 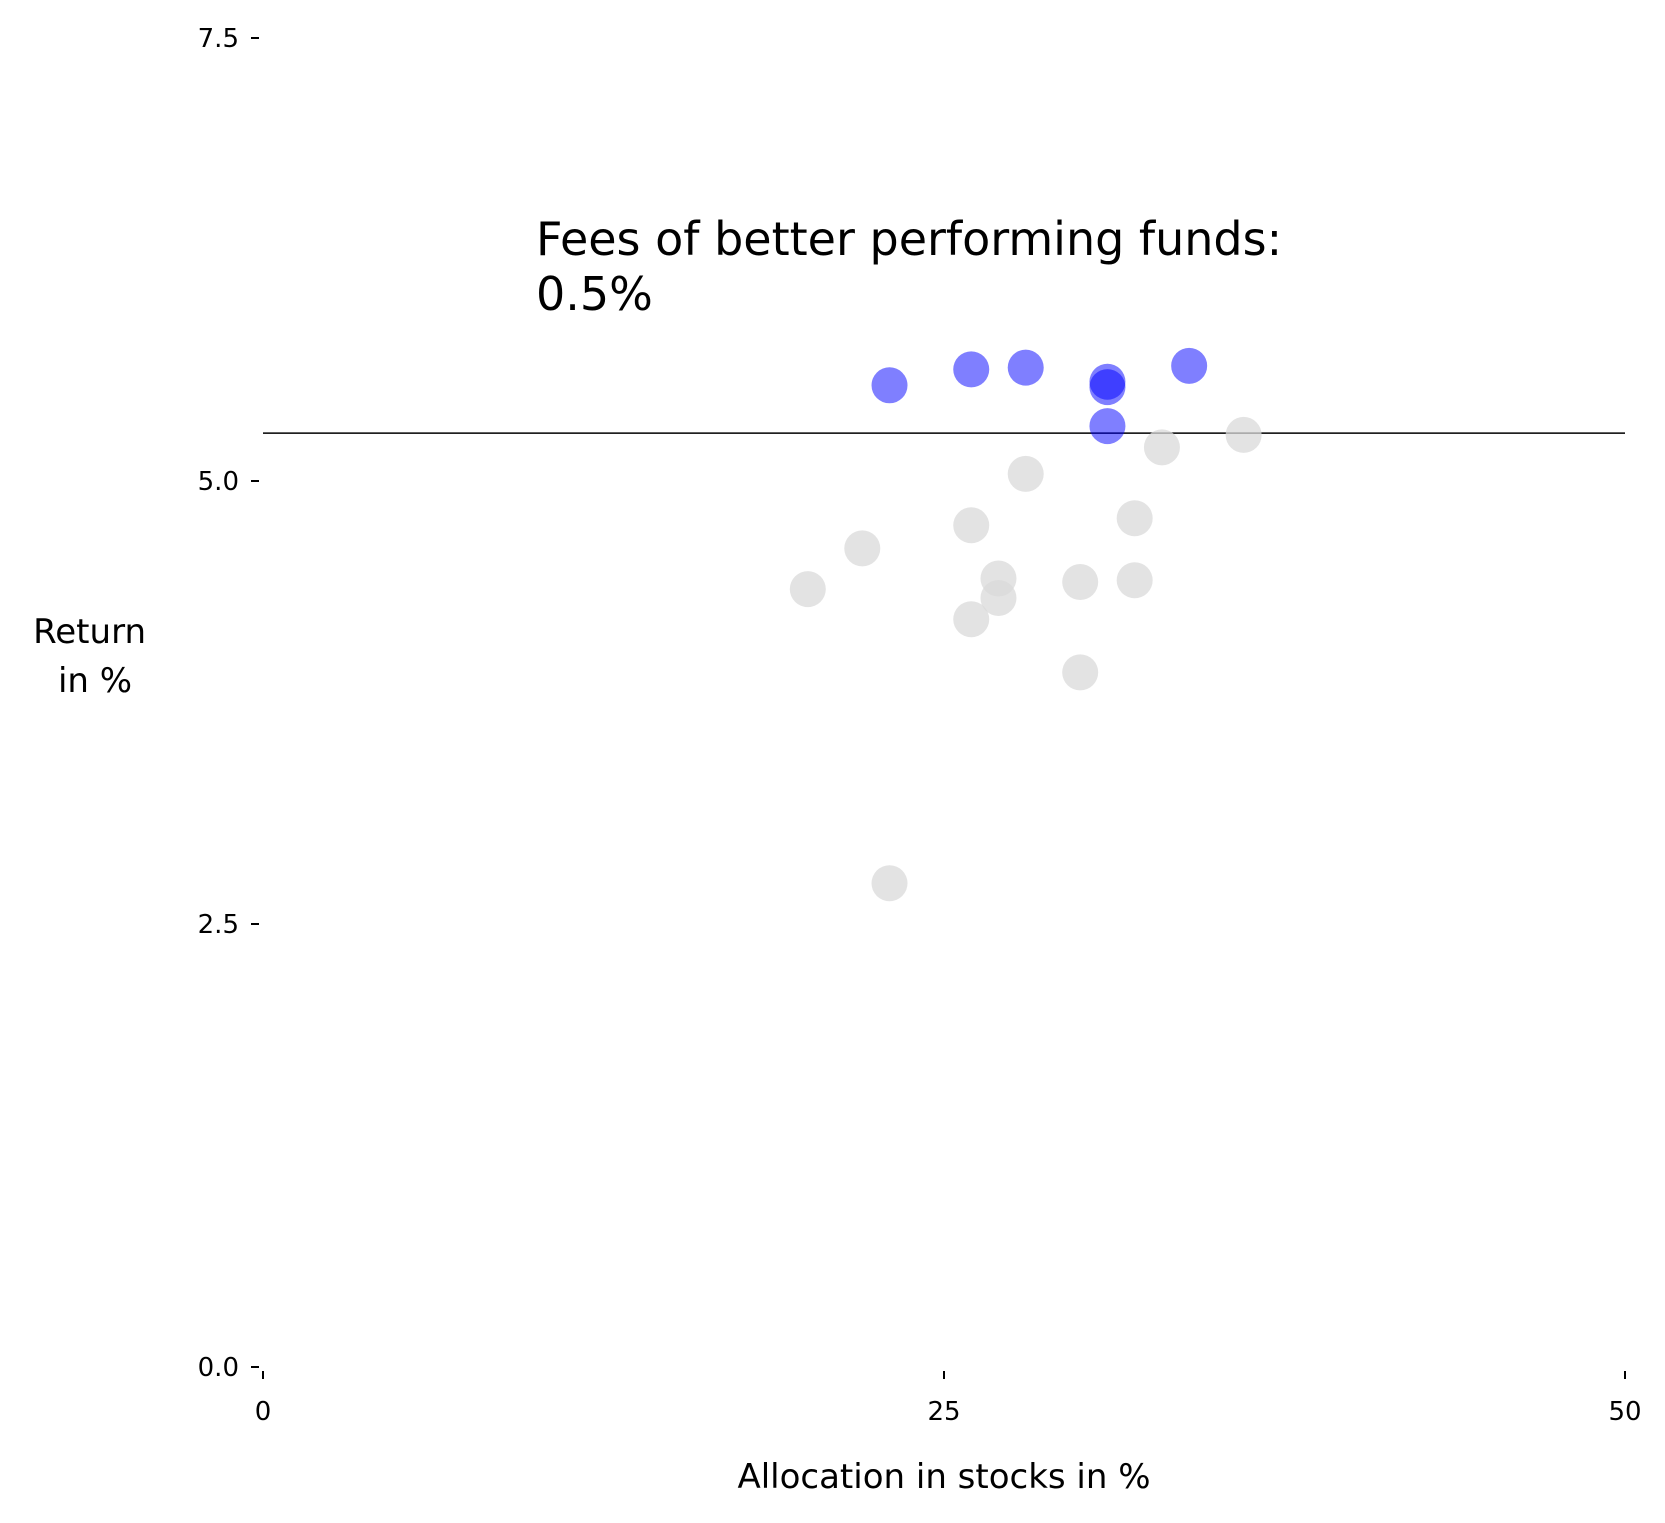 What do you see at coordinates (218, 925) in the screenshot?
I see `y-tick-label: 2.5` at bounding box center [218, 925].